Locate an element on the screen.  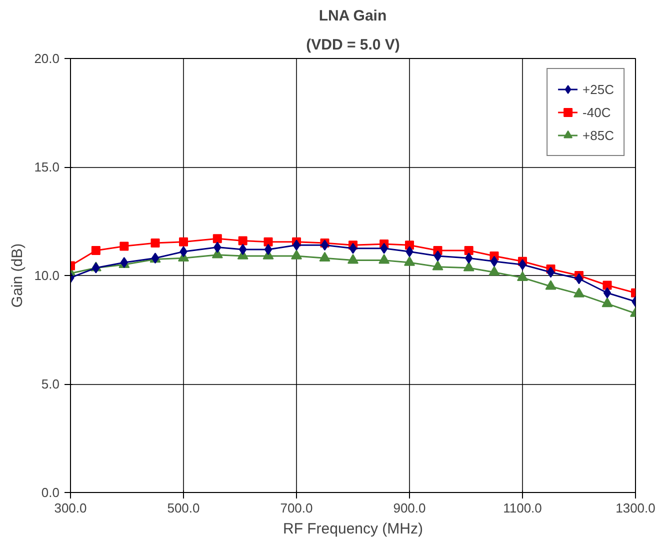
chart-title: LNA Gain is located at coordinates (352, 16).